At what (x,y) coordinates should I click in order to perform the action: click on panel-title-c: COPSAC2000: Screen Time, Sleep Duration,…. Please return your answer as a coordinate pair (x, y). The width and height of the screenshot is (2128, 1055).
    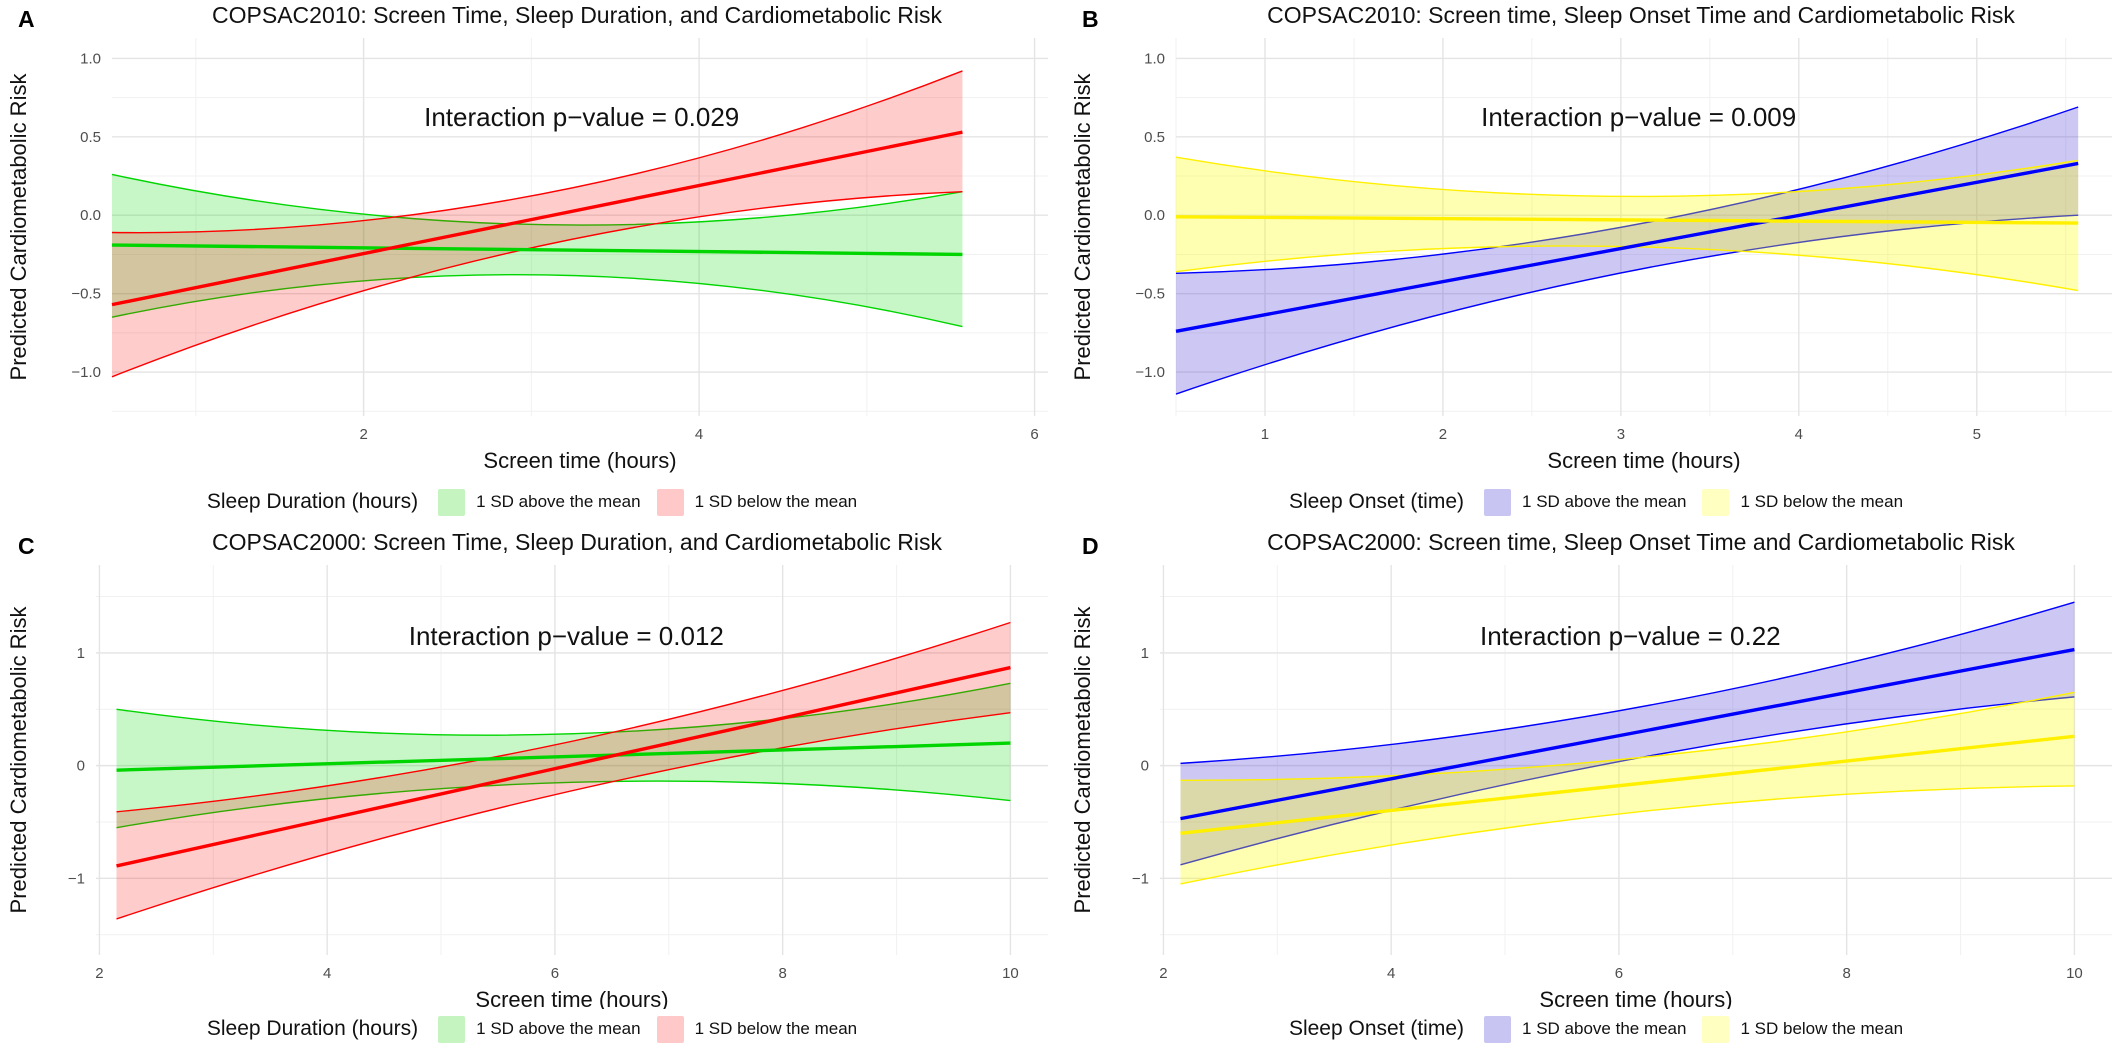
    Looking at the image, I should click on (577, 542).